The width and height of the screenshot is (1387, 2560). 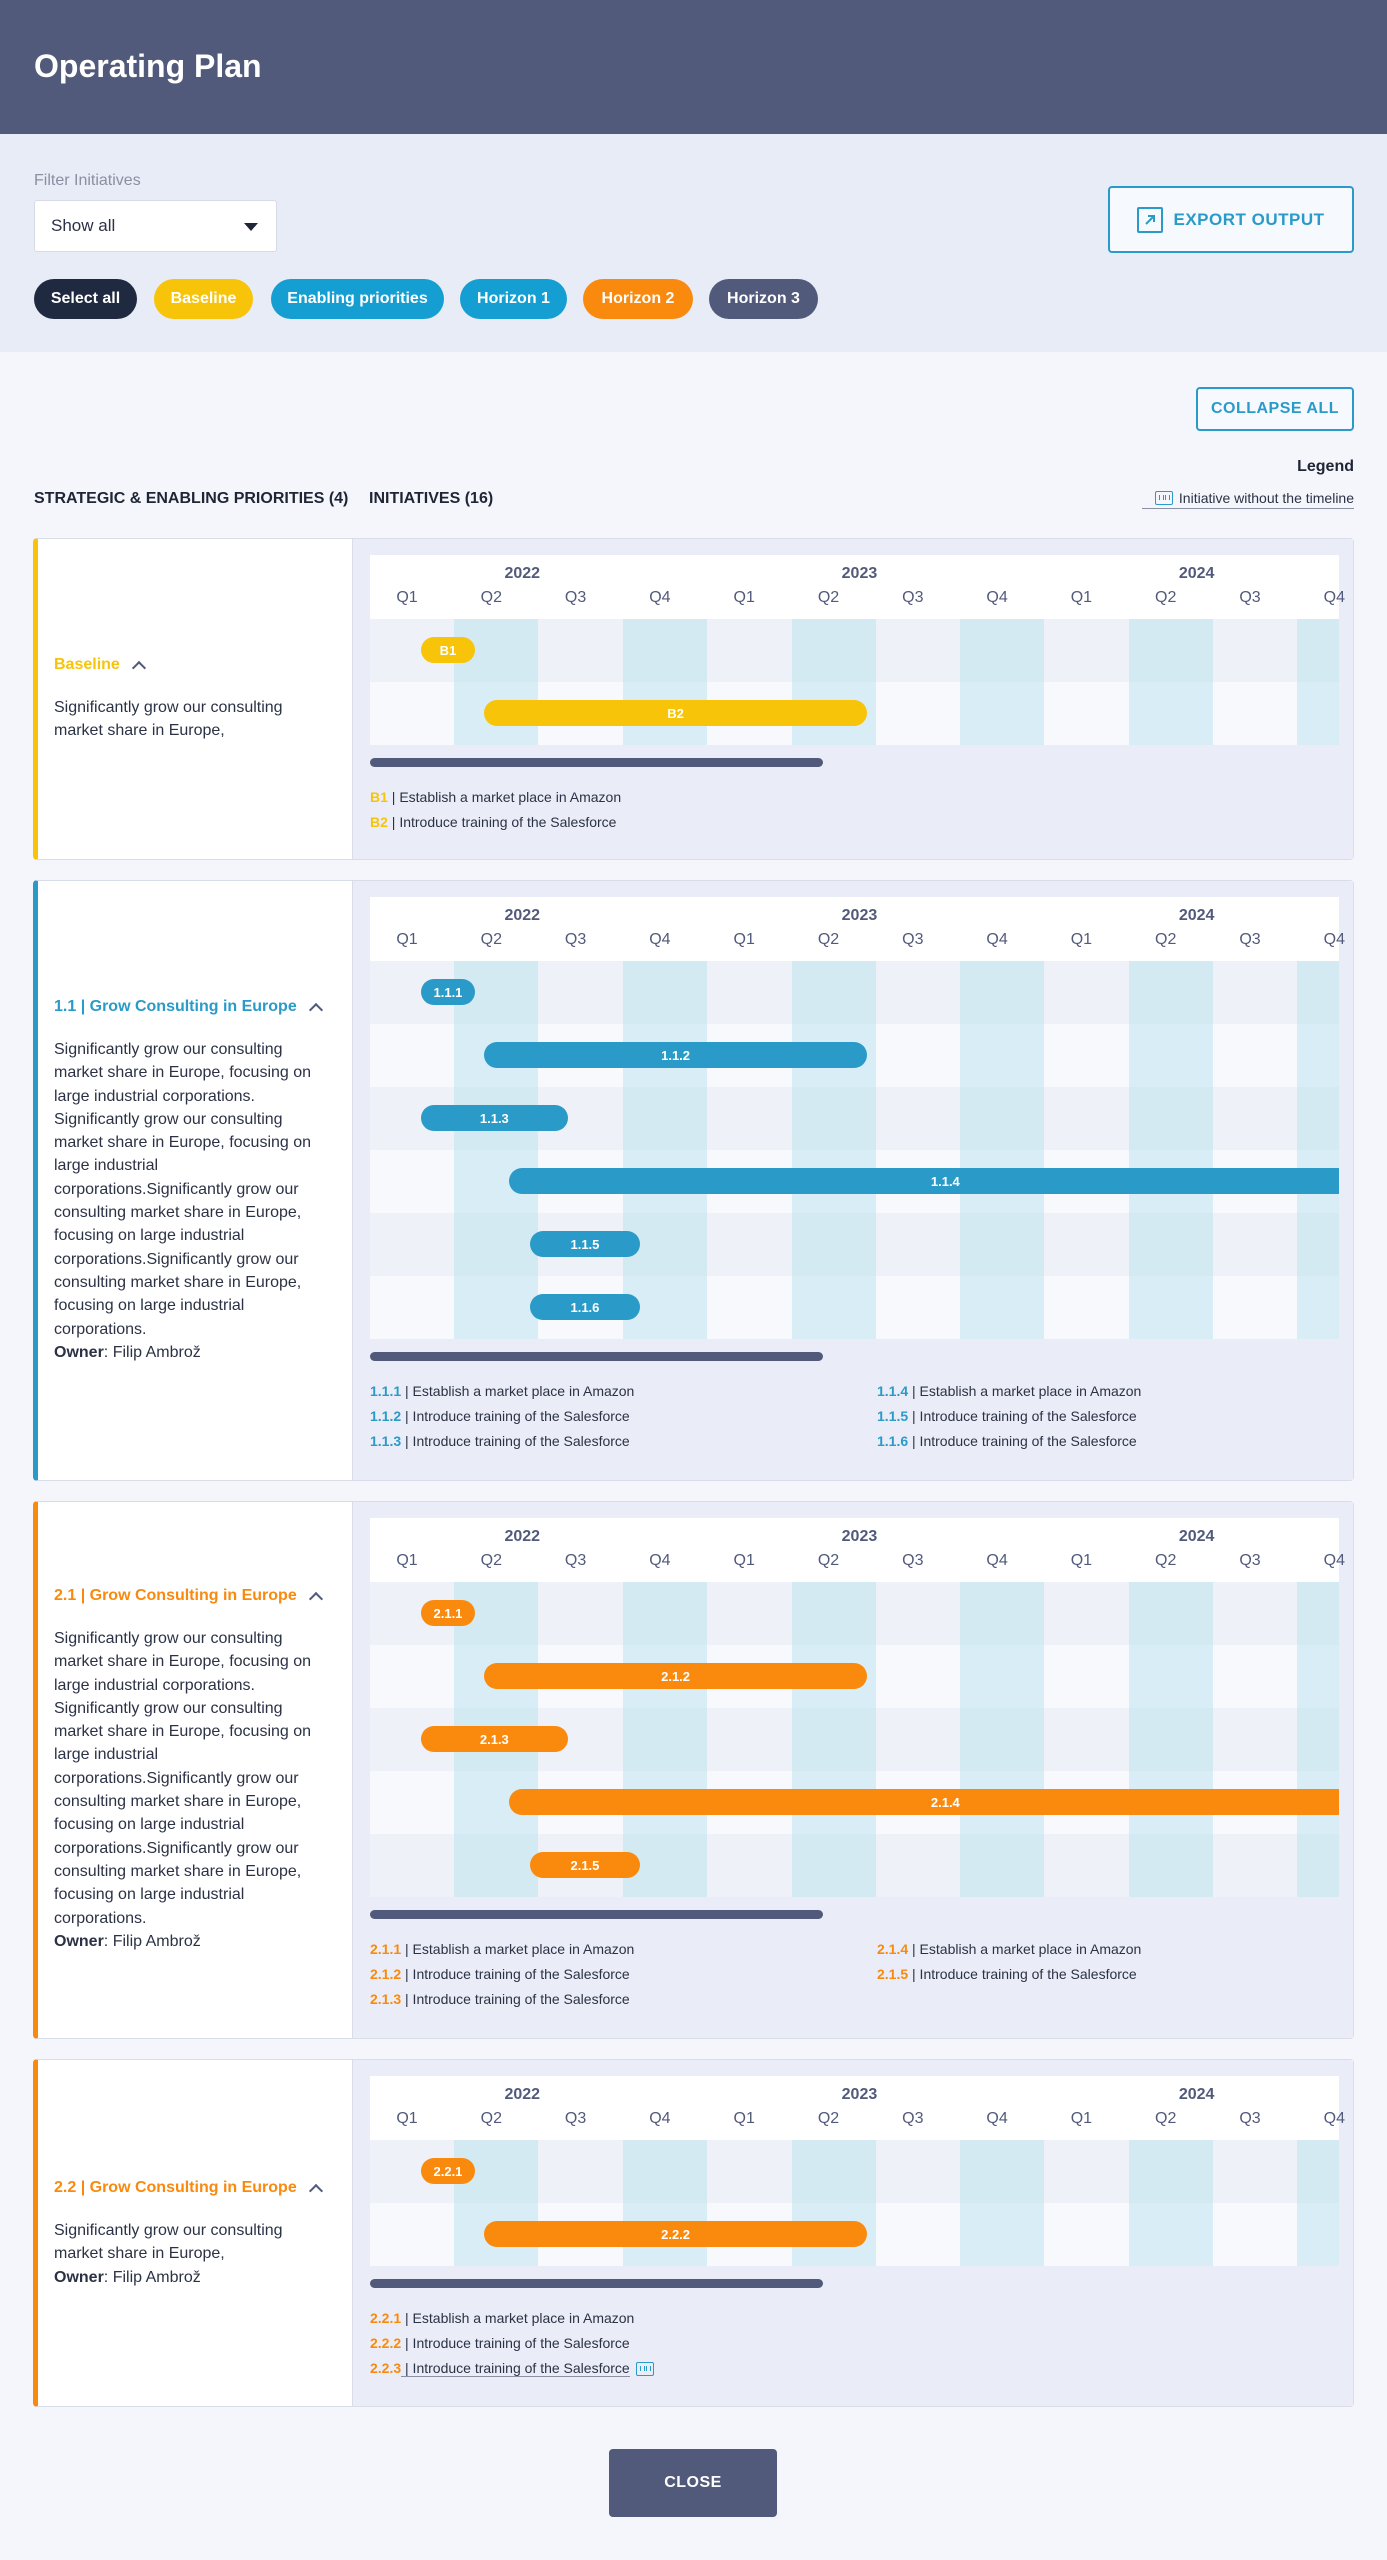 I want to click on initiative-bar: 2.1.5, so click(x=585, y=1865).